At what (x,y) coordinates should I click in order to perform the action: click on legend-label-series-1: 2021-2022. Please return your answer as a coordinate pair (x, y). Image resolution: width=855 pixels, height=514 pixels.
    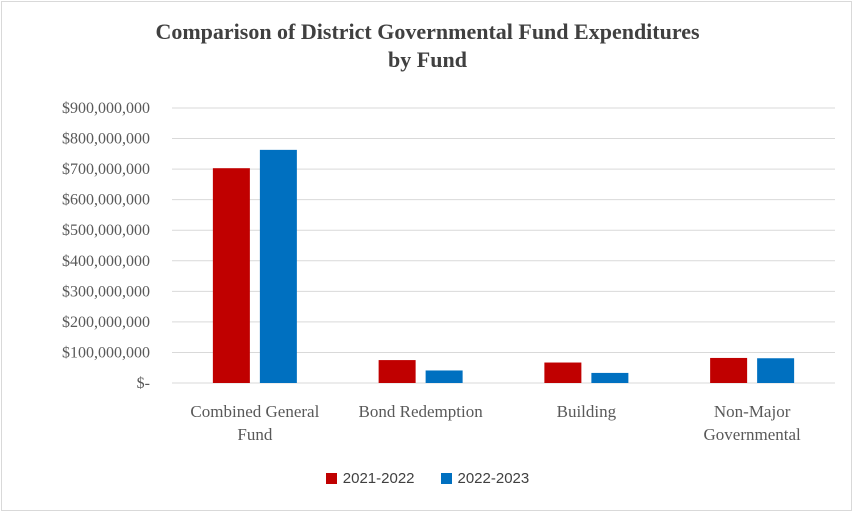
    Looking at the image, I should click on (378, 478).